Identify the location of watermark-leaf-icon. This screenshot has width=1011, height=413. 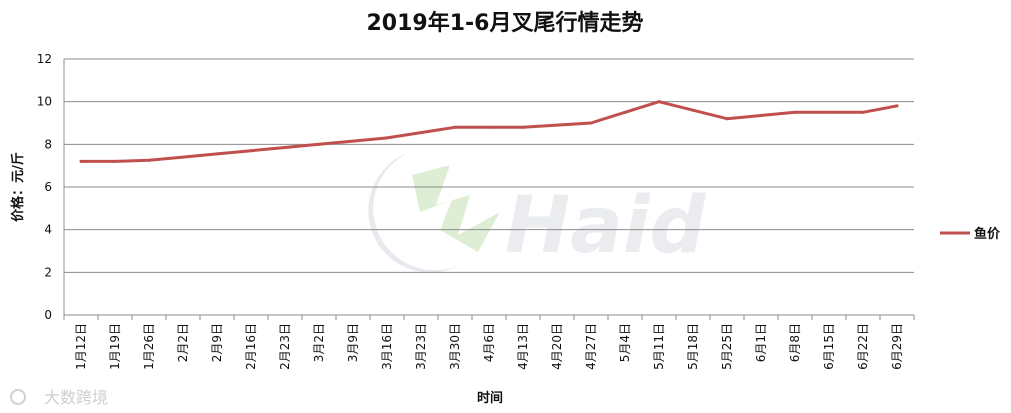
(456, 208).